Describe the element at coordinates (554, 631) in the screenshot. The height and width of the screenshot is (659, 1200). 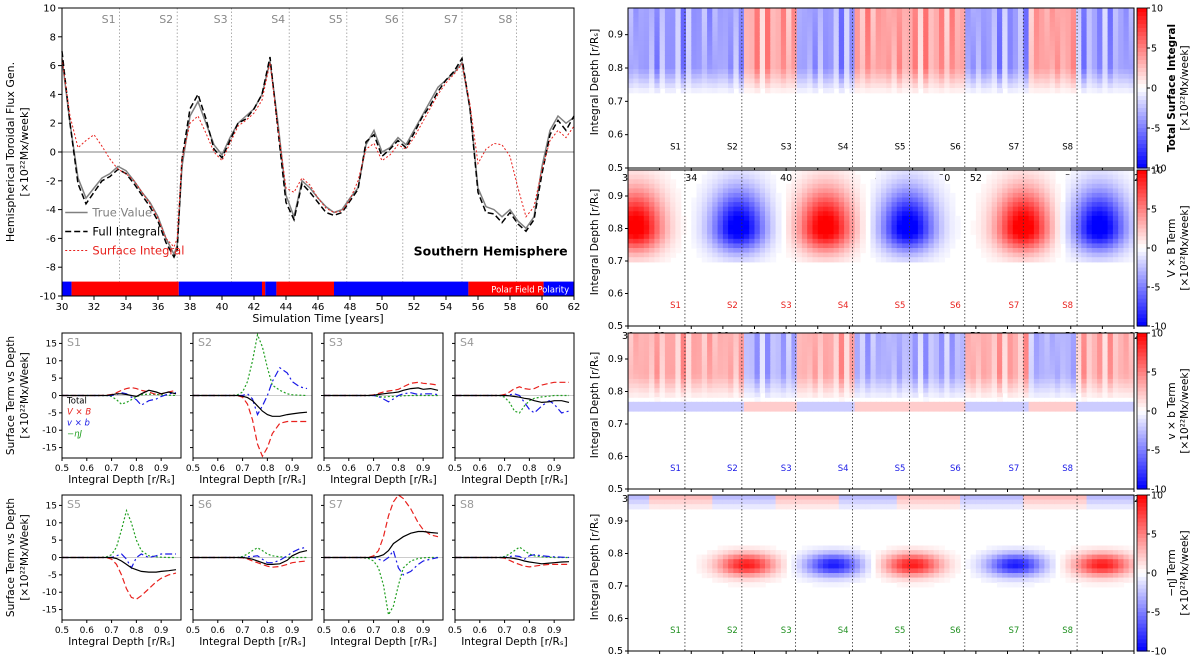
I see `x-tick-label: 0.9` at that location.